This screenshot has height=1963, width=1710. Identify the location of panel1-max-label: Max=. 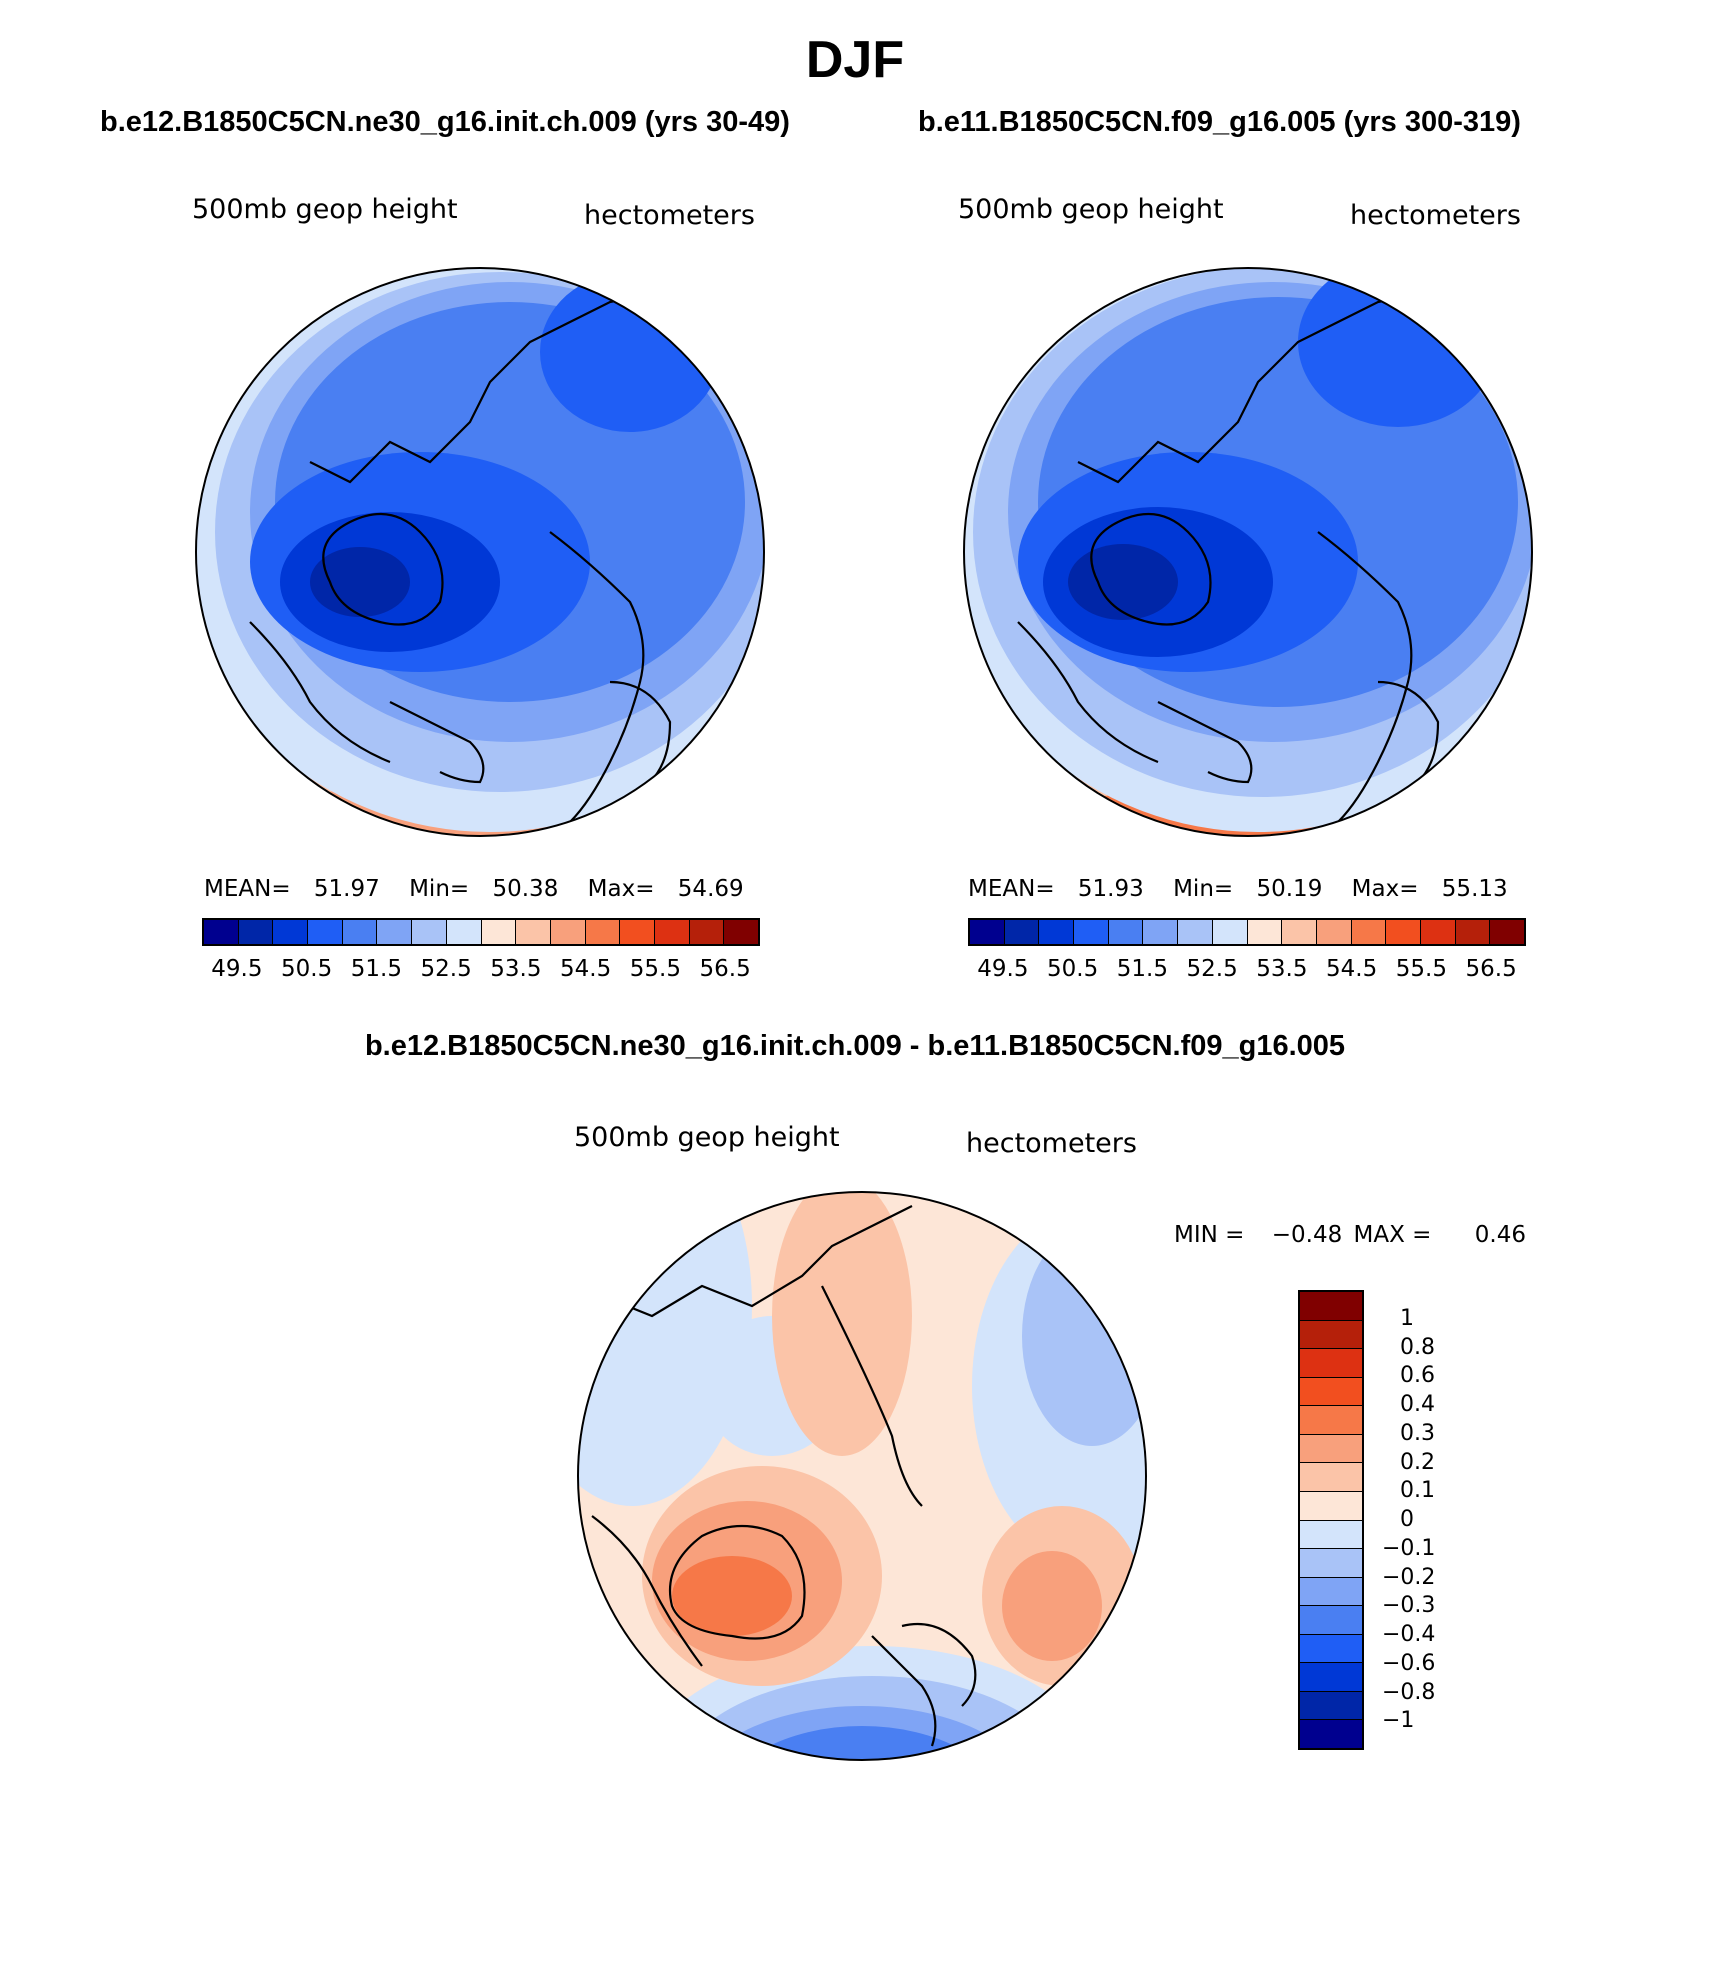
(621, 889).